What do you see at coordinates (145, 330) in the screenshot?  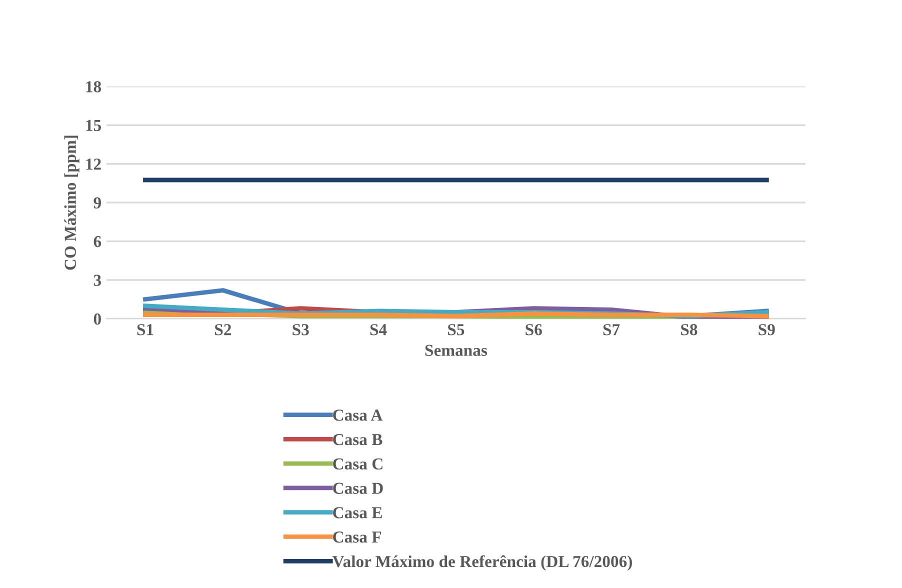 I see `x-tick-label: S1` at bounding box center [145, 330].